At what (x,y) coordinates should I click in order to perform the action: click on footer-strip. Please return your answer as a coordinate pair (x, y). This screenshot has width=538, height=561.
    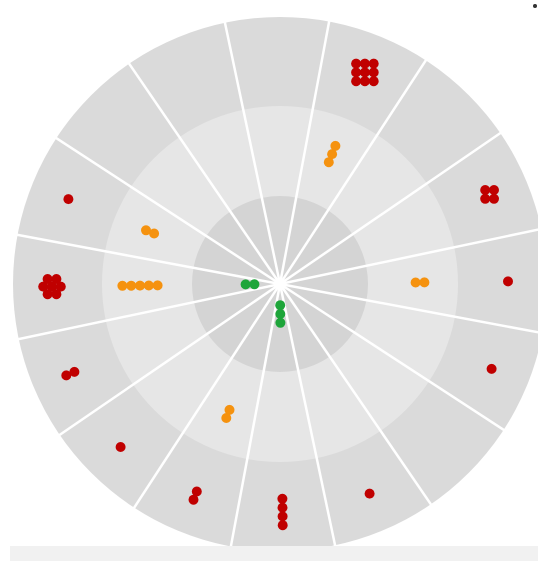
    Looking at the image, I should click on (274, 553).